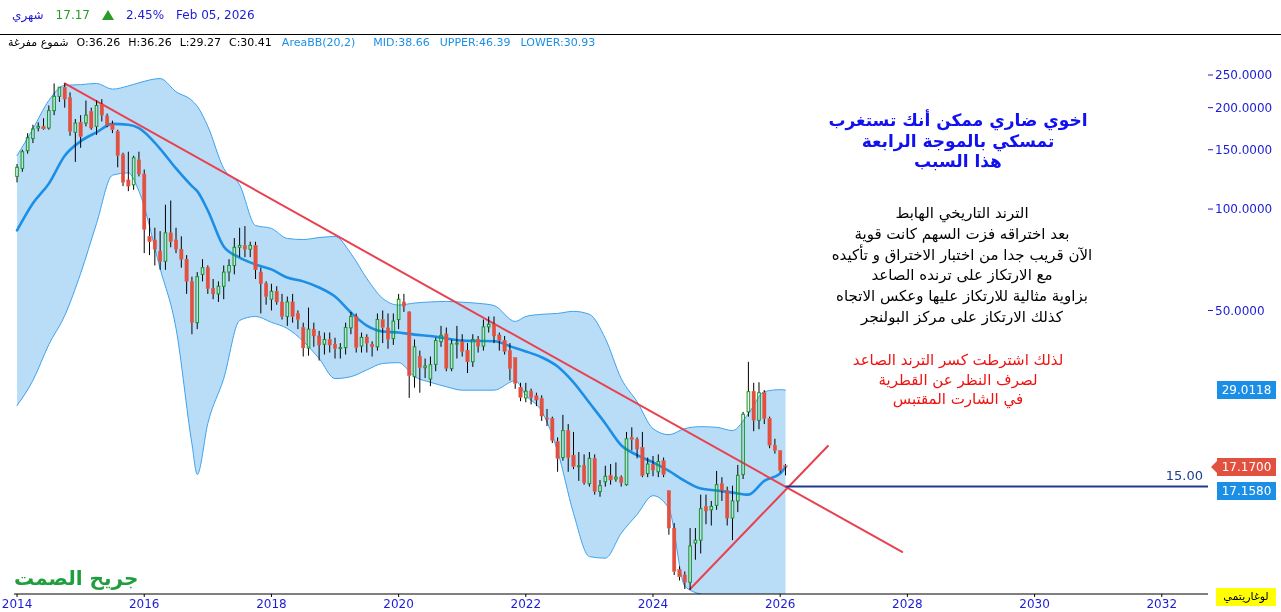  What do you see at coordinates (76, 578) in the screenshot?
I see `annotation: جريح الصمت` at bounding box center [76, 578].